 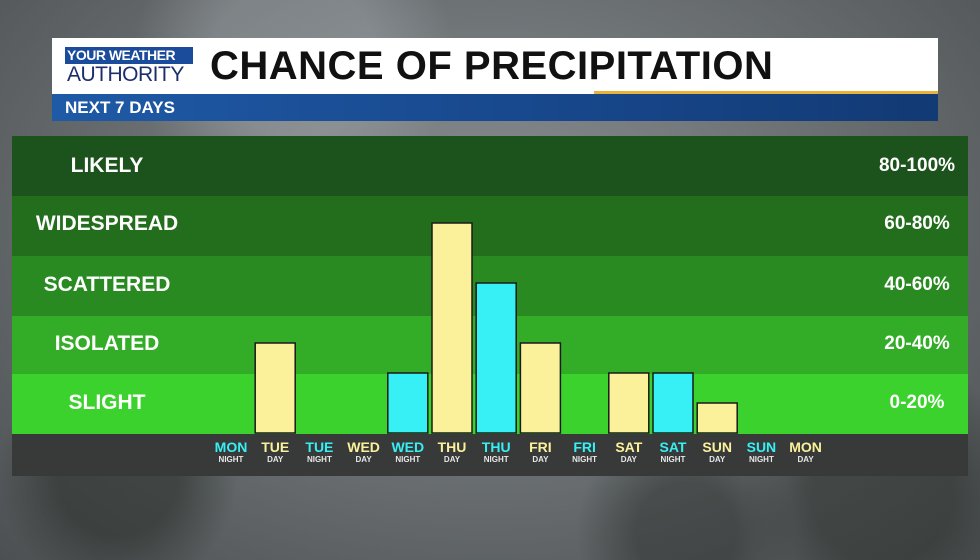 I want to click on x-tick-label: SAT DAY, so click(x=629, y=452).